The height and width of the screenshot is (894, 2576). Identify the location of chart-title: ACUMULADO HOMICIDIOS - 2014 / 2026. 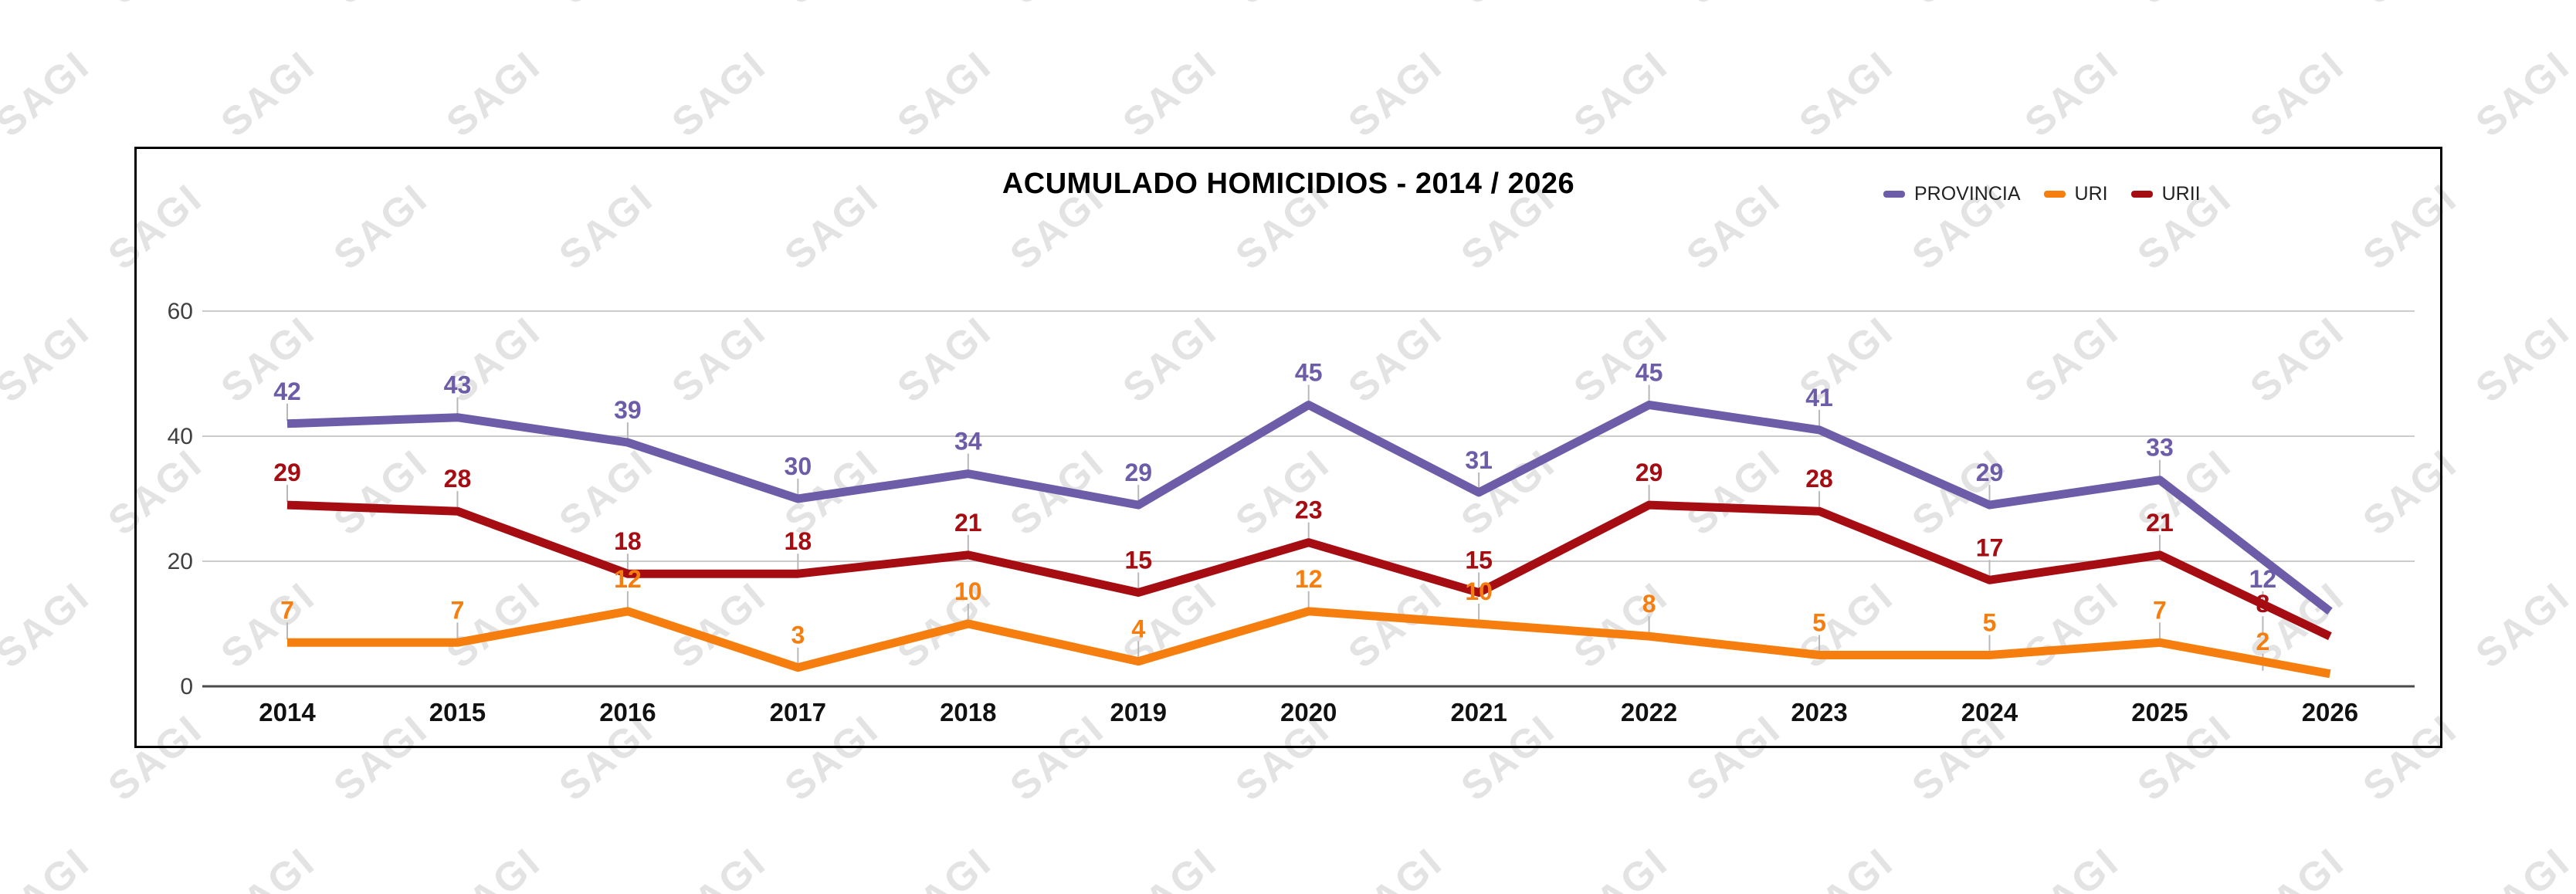
(1288, 184).